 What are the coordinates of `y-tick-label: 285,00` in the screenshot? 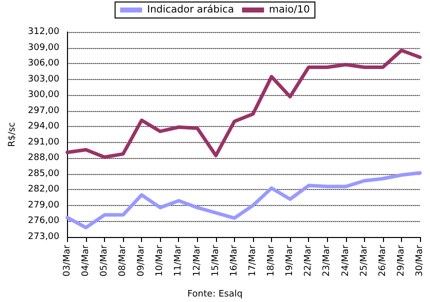 It's located at (44, 173).